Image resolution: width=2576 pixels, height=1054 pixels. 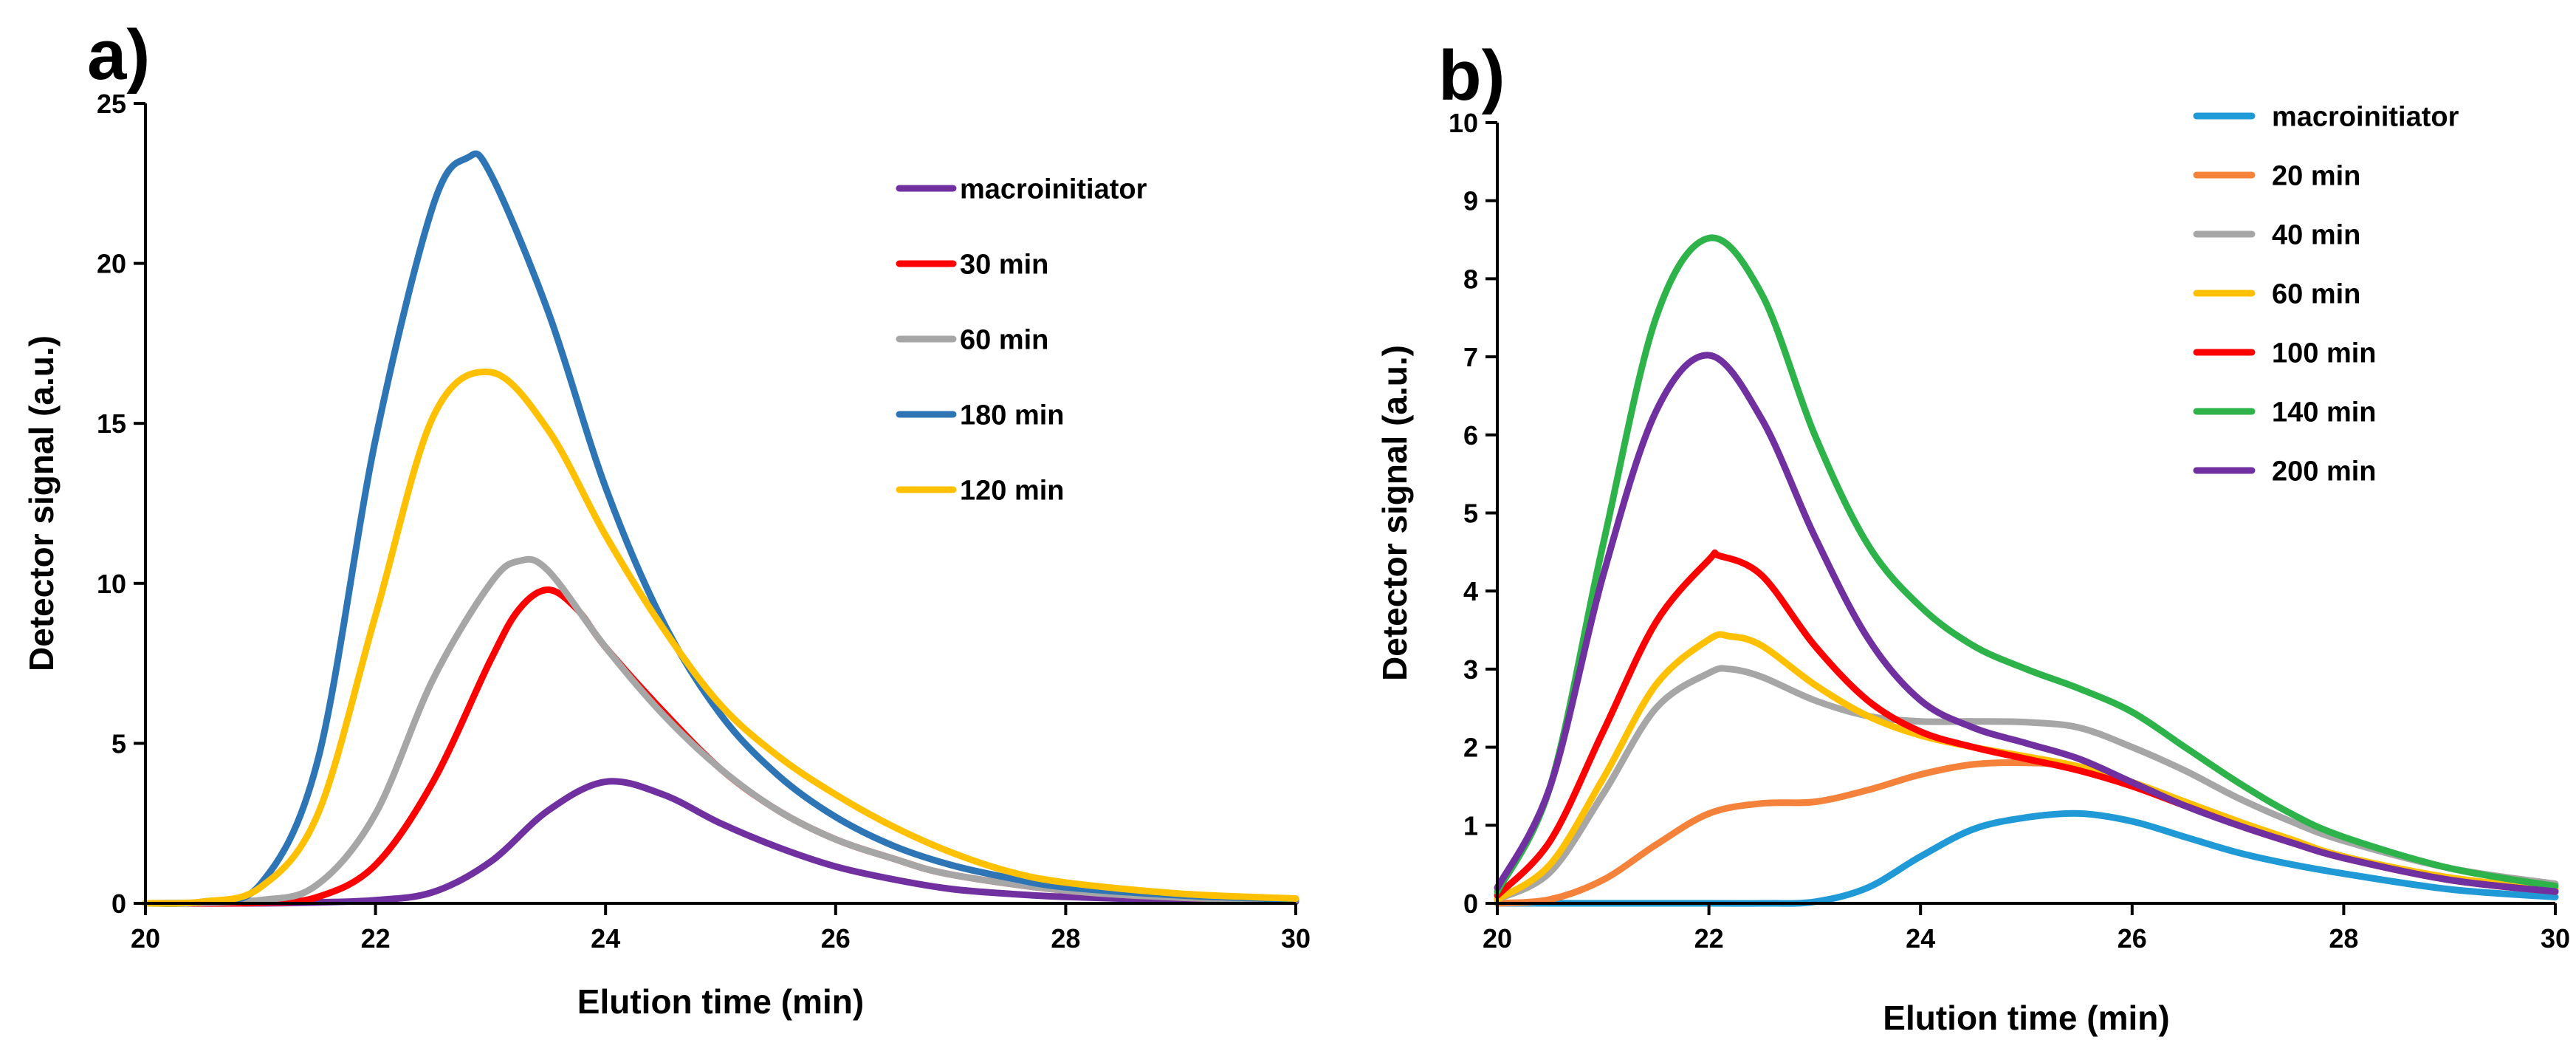 What do you see at coordinates (1497, 938) in the screenshot?
I see `x-tick-label-b: 20` at bounding box center [1497, 938].